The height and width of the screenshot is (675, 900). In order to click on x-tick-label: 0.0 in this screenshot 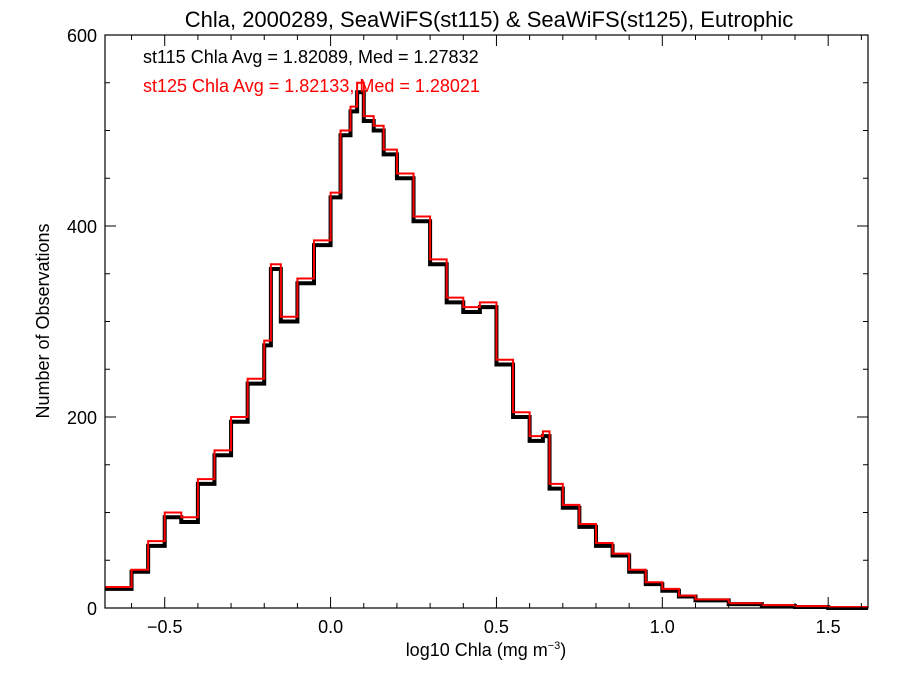, I will do `click(330, 627)`.